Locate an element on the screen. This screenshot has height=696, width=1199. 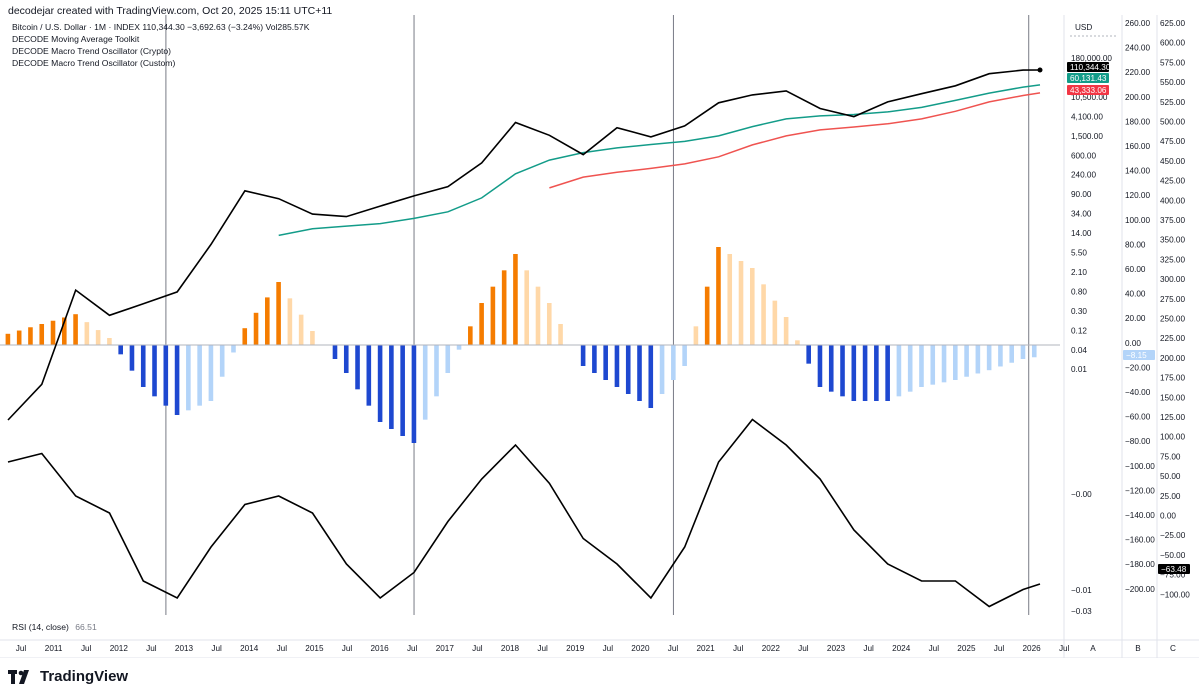
value-tags: 110,344.30 60,131.43 43,333.06 −8.15 −63.48 is located at coordinates (1128, 318).